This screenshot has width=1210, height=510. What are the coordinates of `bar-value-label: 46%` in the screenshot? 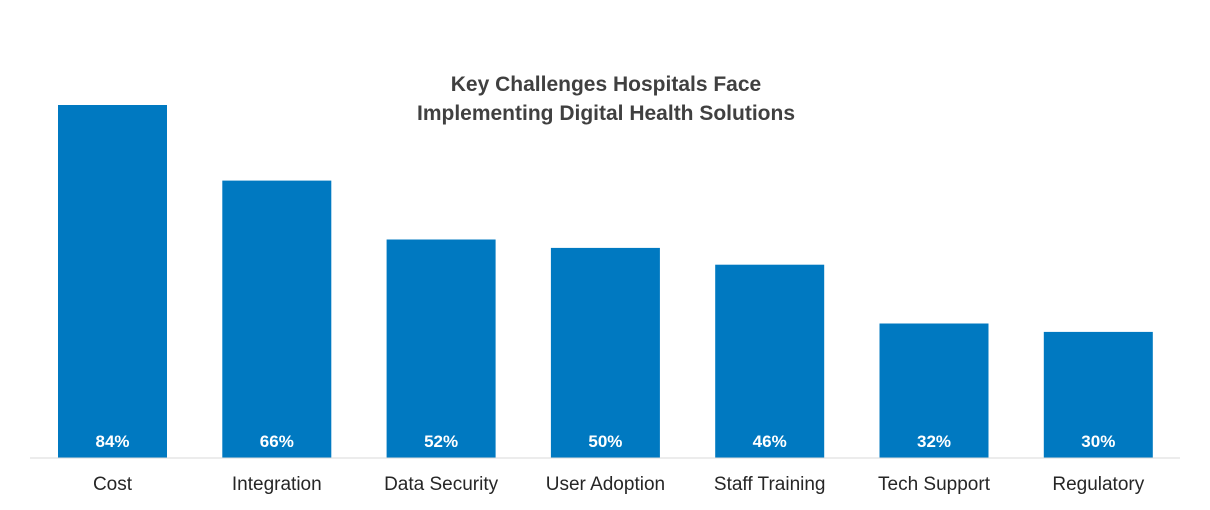 It's located at (770, 441).